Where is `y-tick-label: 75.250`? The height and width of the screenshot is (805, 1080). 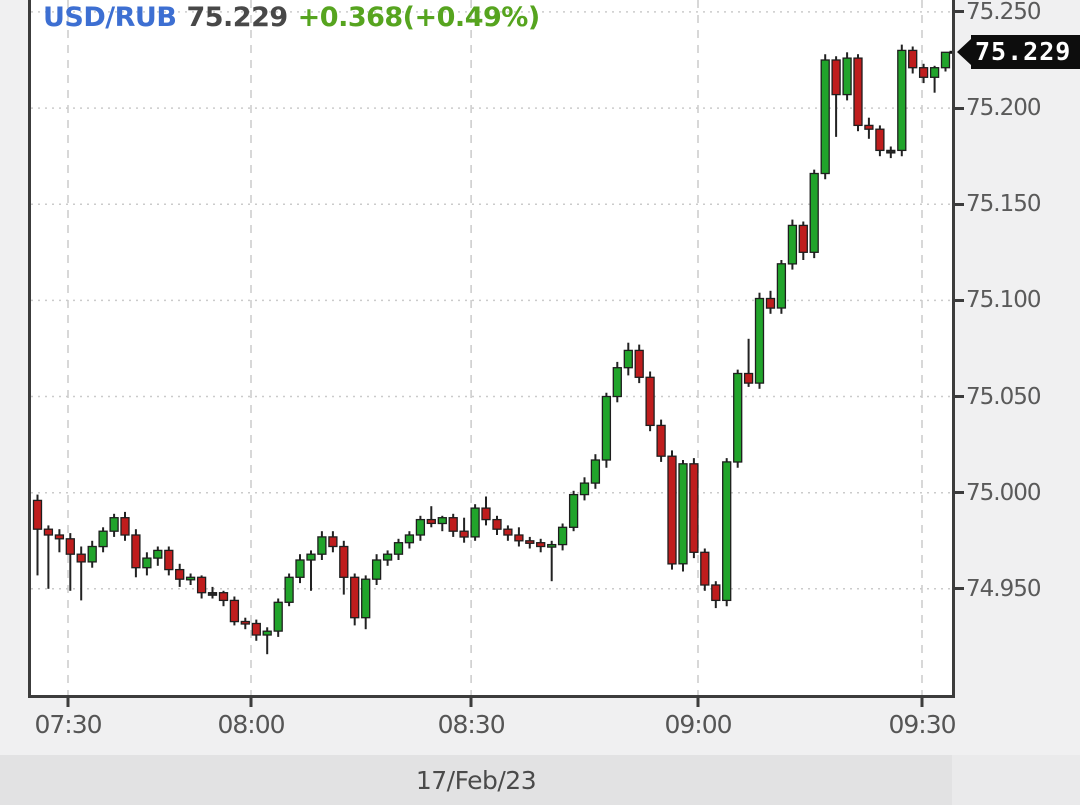 y-tick-label: 75.250 is located at coordinates (998, 12).